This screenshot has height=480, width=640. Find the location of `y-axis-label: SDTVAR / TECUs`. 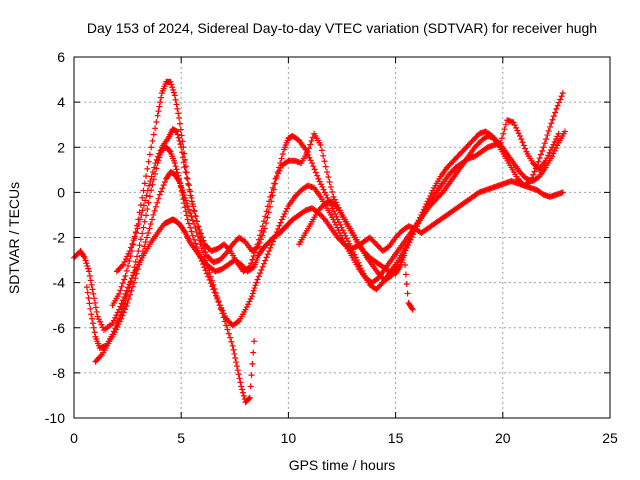

y-axis-label: SDTVAR / TECUs is located at coordinates (14, 238).